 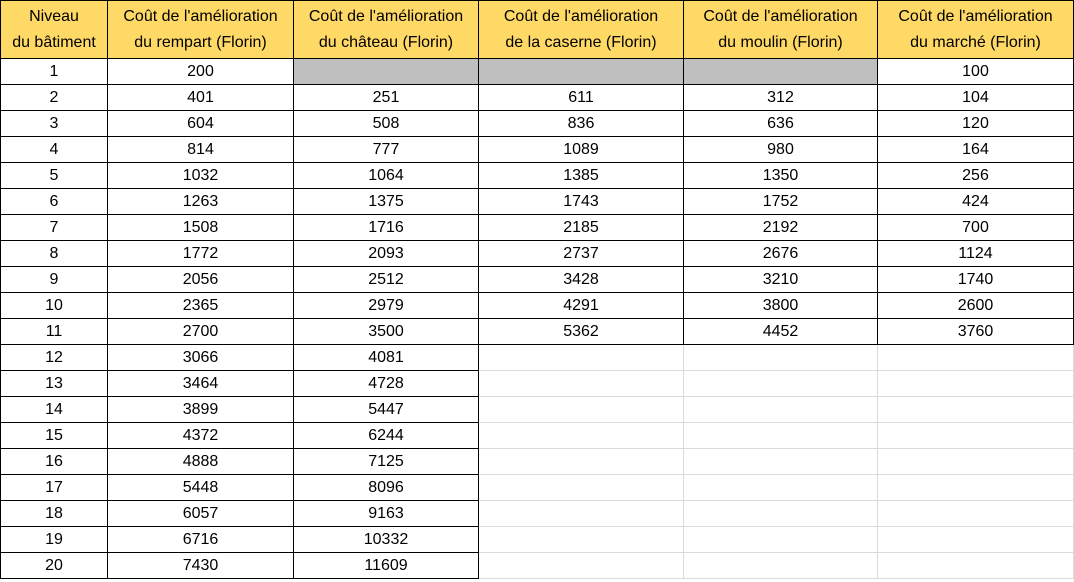 I want to click on cell-mill: 636, so click(x=780, y=123).